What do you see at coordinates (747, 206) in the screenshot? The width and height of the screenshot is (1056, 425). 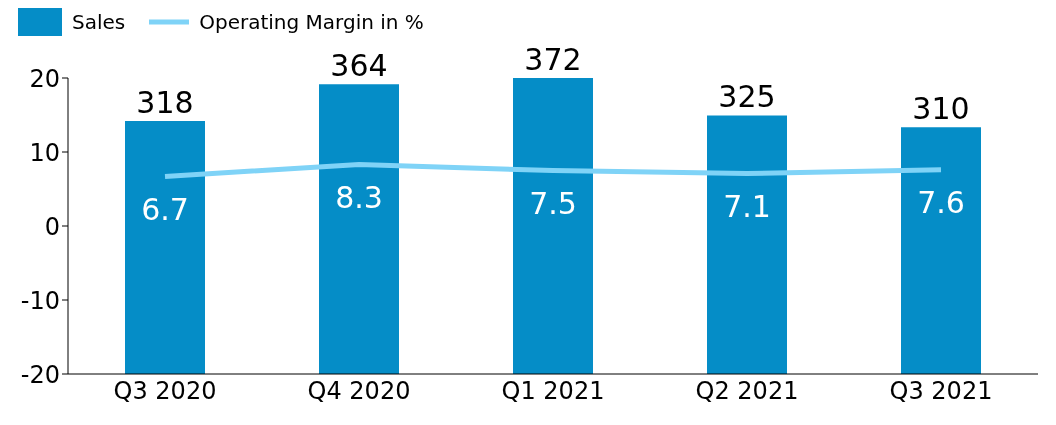 I see `data-label: 7.1` at bounding box center [747, 206].